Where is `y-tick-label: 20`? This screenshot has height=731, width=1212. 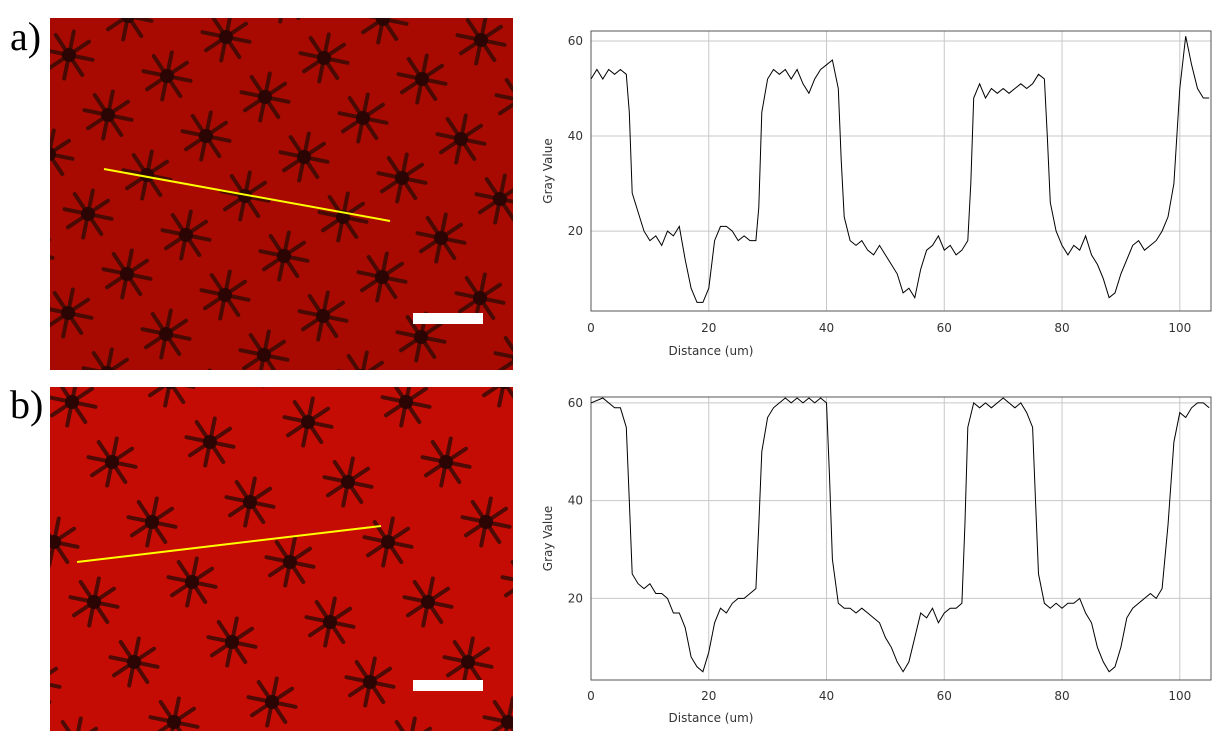
y-tick-label: 20 is located at coordinates (575, 231).